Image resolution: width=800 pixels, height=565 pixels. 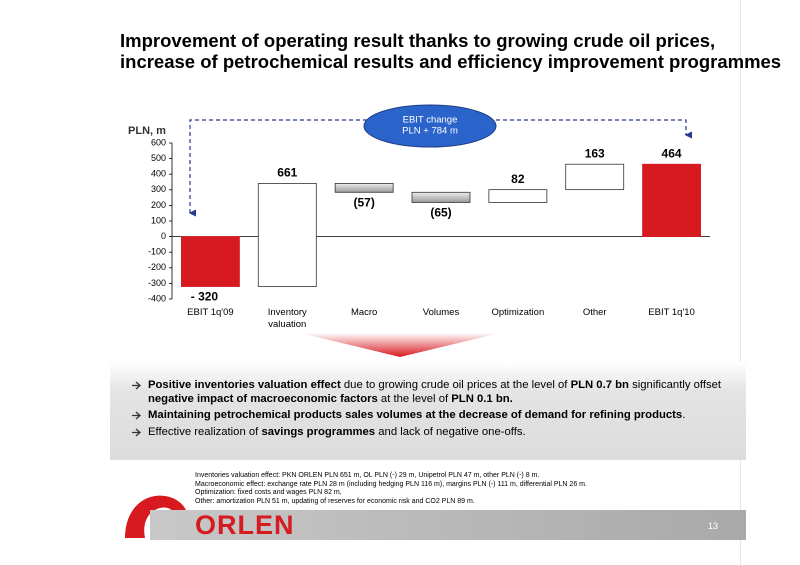 I want to click on x-tick-label: Macro, so click(x=364, y=312).